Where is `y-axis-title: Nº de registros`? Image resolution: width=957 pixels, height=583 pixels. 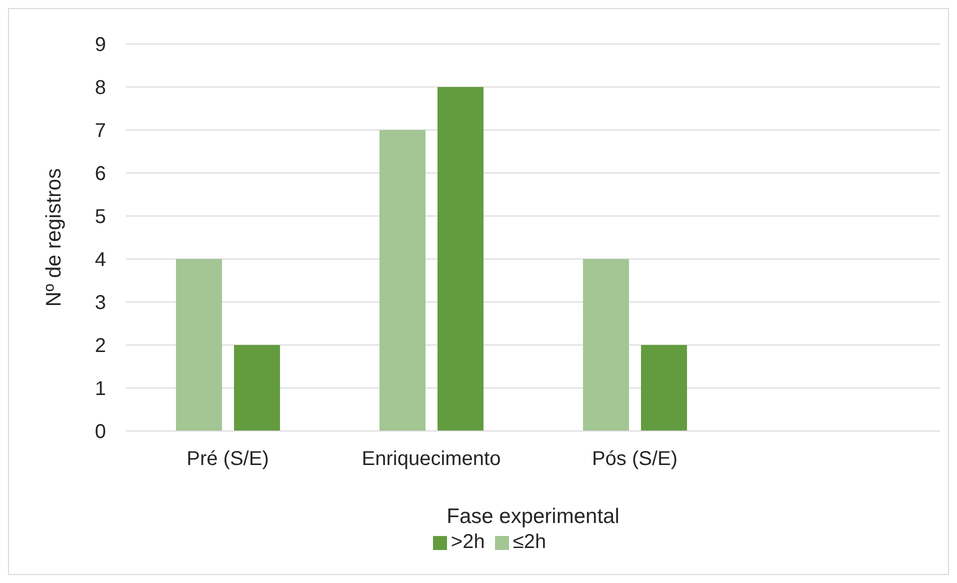 y-axis-title: Nº de registros is located at coordinates (54, 237).